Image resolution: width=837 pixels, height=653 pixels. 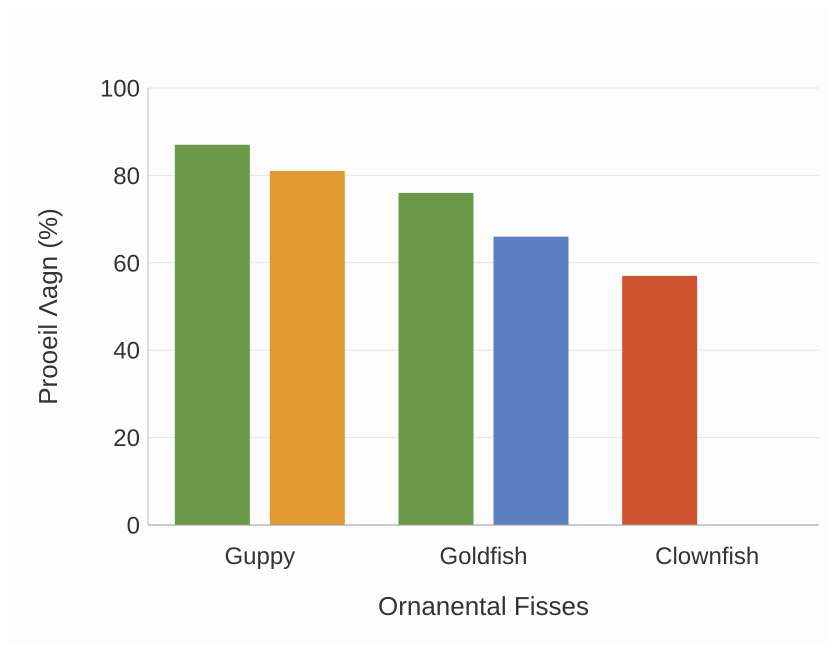 What do you see at coordinates (126, 176) in the screenshot?
I see `y-tick-label: 80` at bounding box center [126, 176].